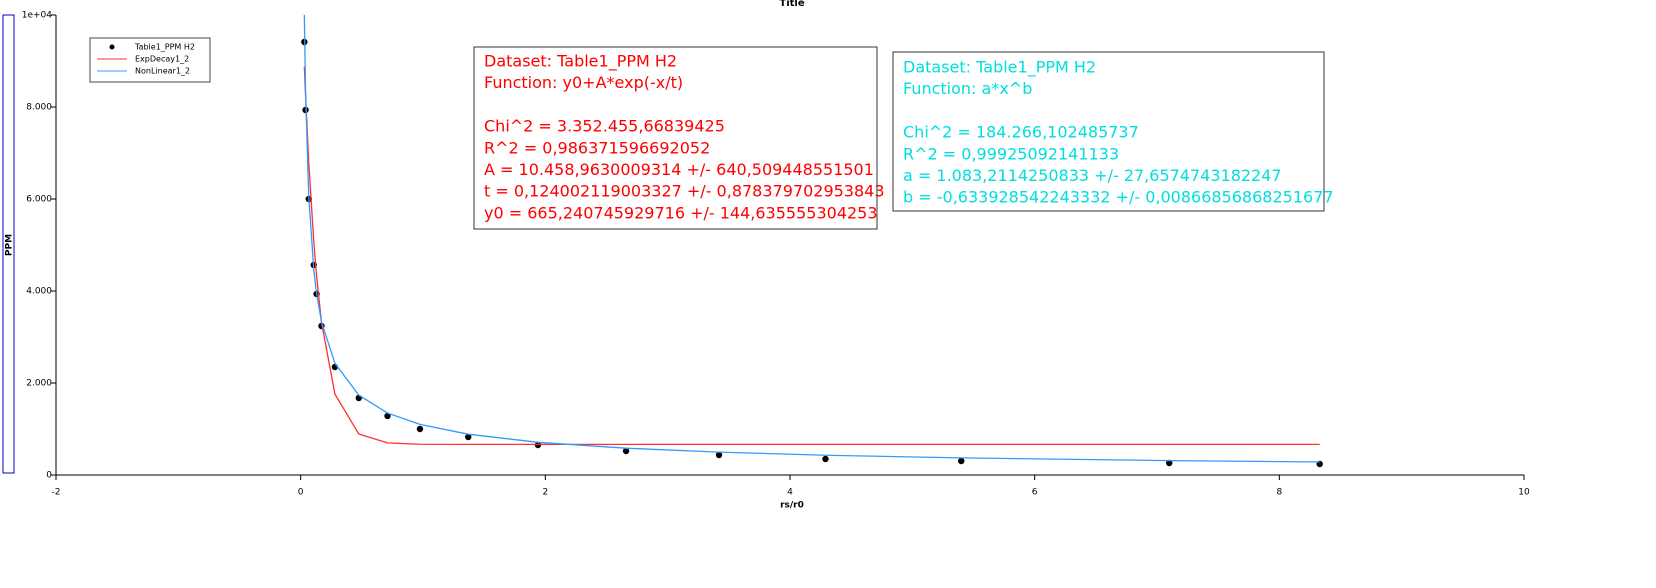 The width and height of the screenshot is (1656, 588). What do you see at coordinates (583, 82) in the screenshot?
I see `annotation-text: Function: y0+A*exp(-x/t)` at bounding box center [583, 82].